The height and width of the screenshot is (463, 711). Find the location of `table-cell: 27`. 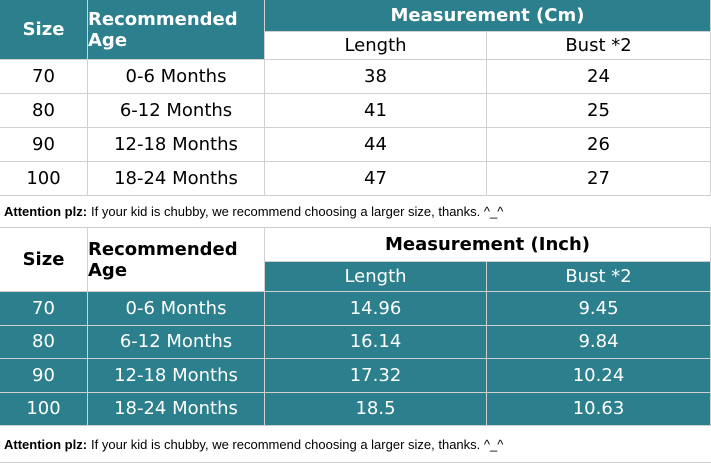

table-cell: 27 is located at coordinates (599, 179).